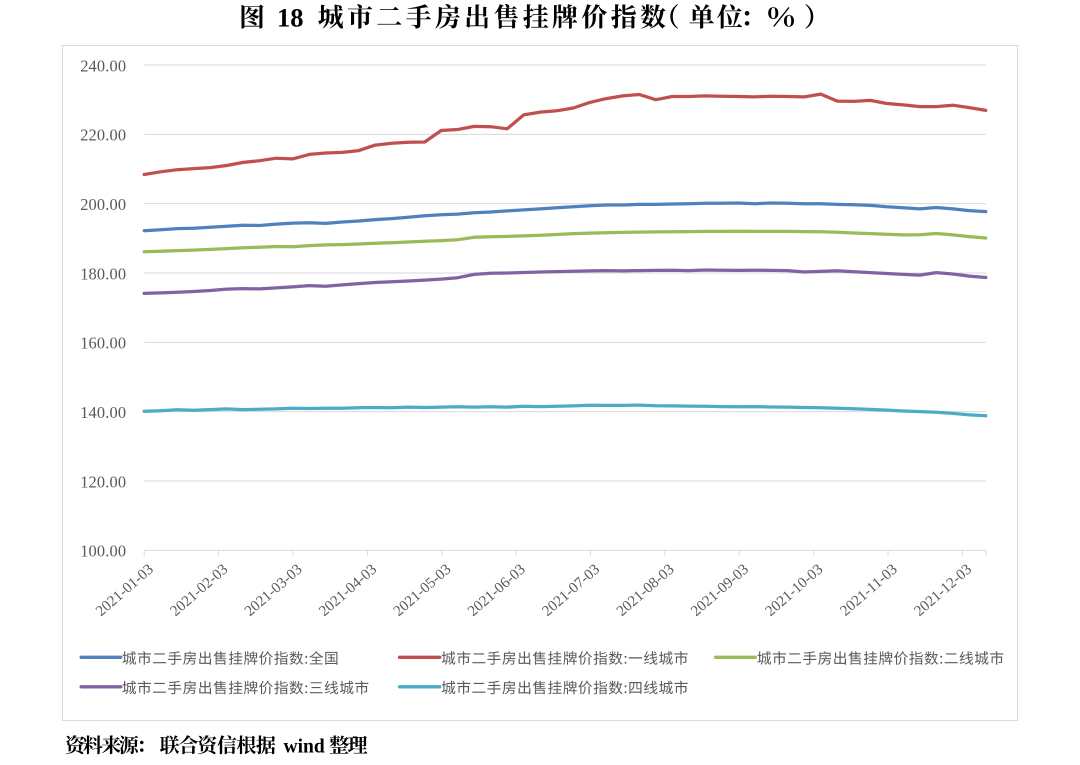 This screenshot has width=1080, height=765. What do you see at coordinates (103, 204) in the screenshot?
I see `svg-text: 200.00` at bounding box center [103, 204].